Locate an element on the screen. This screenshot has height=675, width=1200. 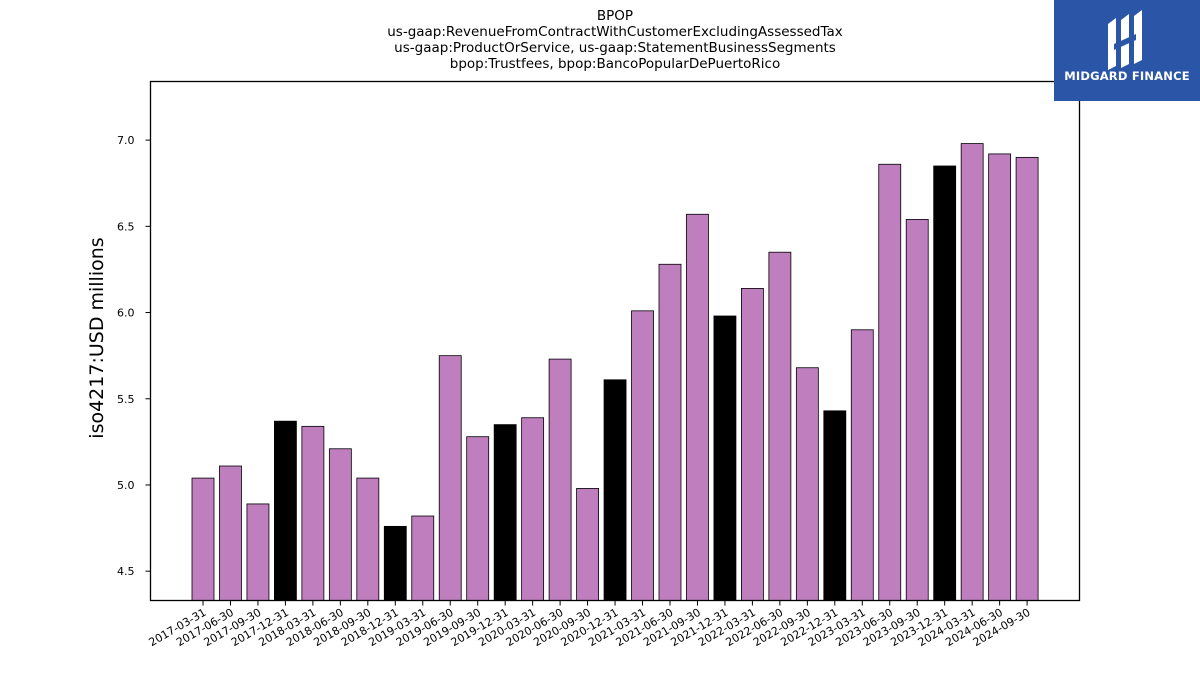
chart-title-line-1: BPOP is located at coordinates (615, 16).